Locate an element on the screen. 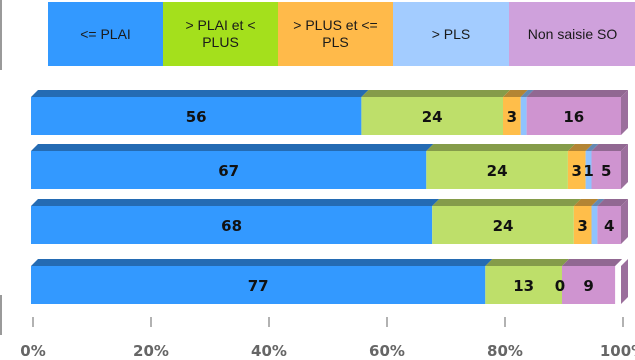 Image resolution: width=635 pixels, height=360 pixels. data-label: 68 is located at coordinates (231, 226).